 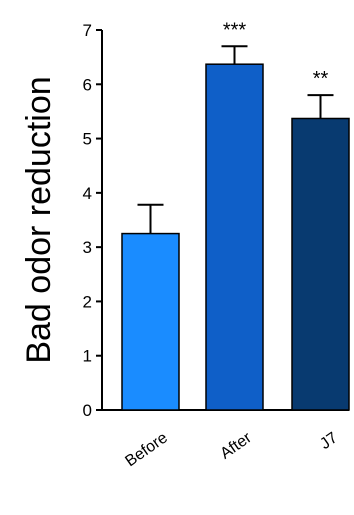 What do you see at coordinates (321, 79) in the screenshot?
I see `significance-label: **` at bounding box center [321, 79].